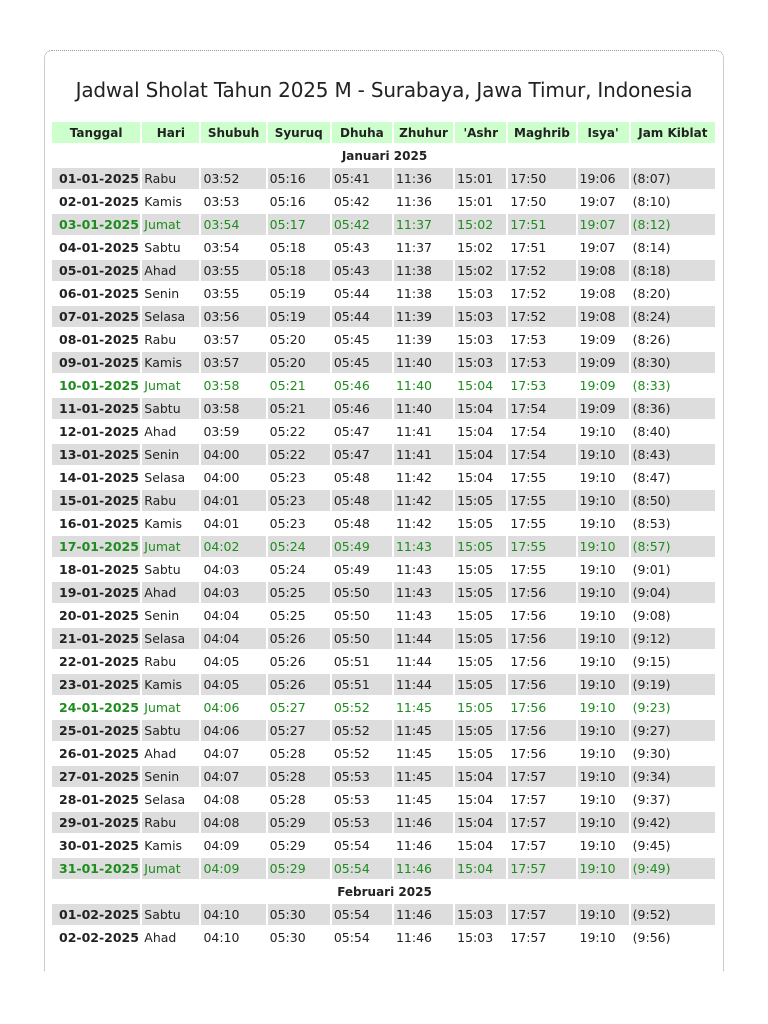 The height and width of the screenshot is (1024, 768). I want to click on cell-syuruq: 05:18, so click(298, 270).